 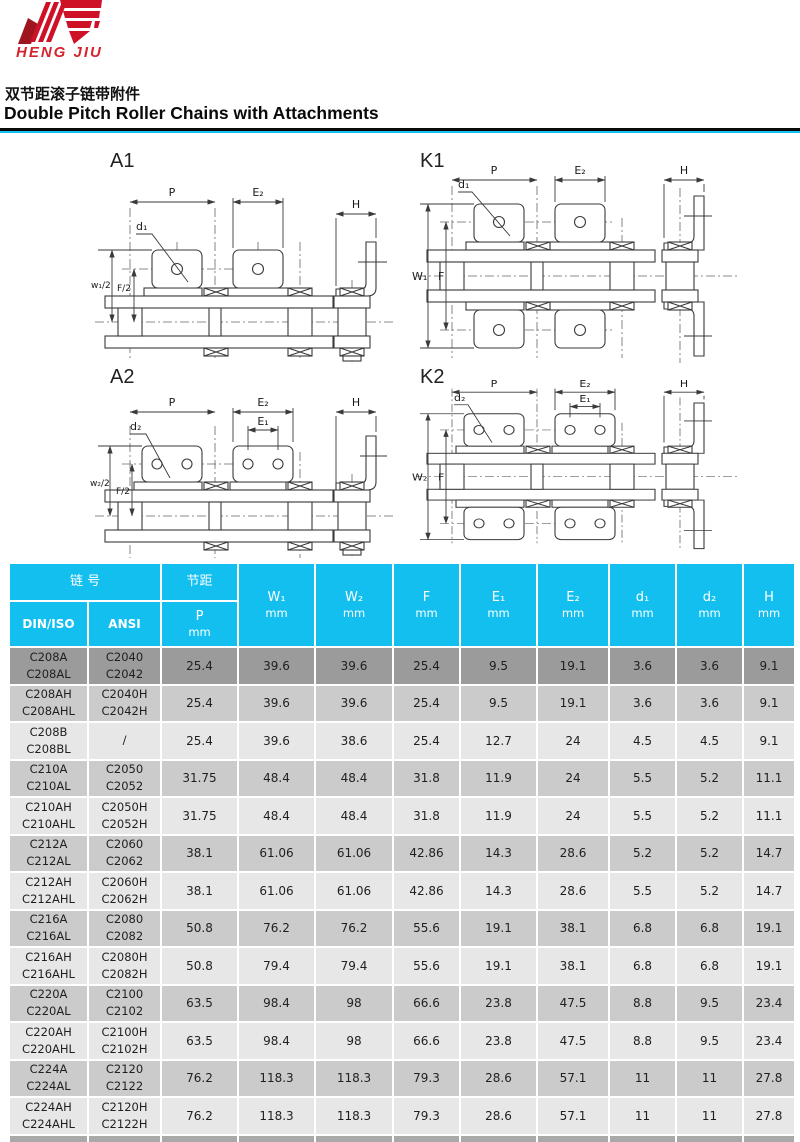 What do you see at coordinates (432, 161) in the screenshot?
I see `diagram-title-k1: K1` at bounding box center [432, 161].